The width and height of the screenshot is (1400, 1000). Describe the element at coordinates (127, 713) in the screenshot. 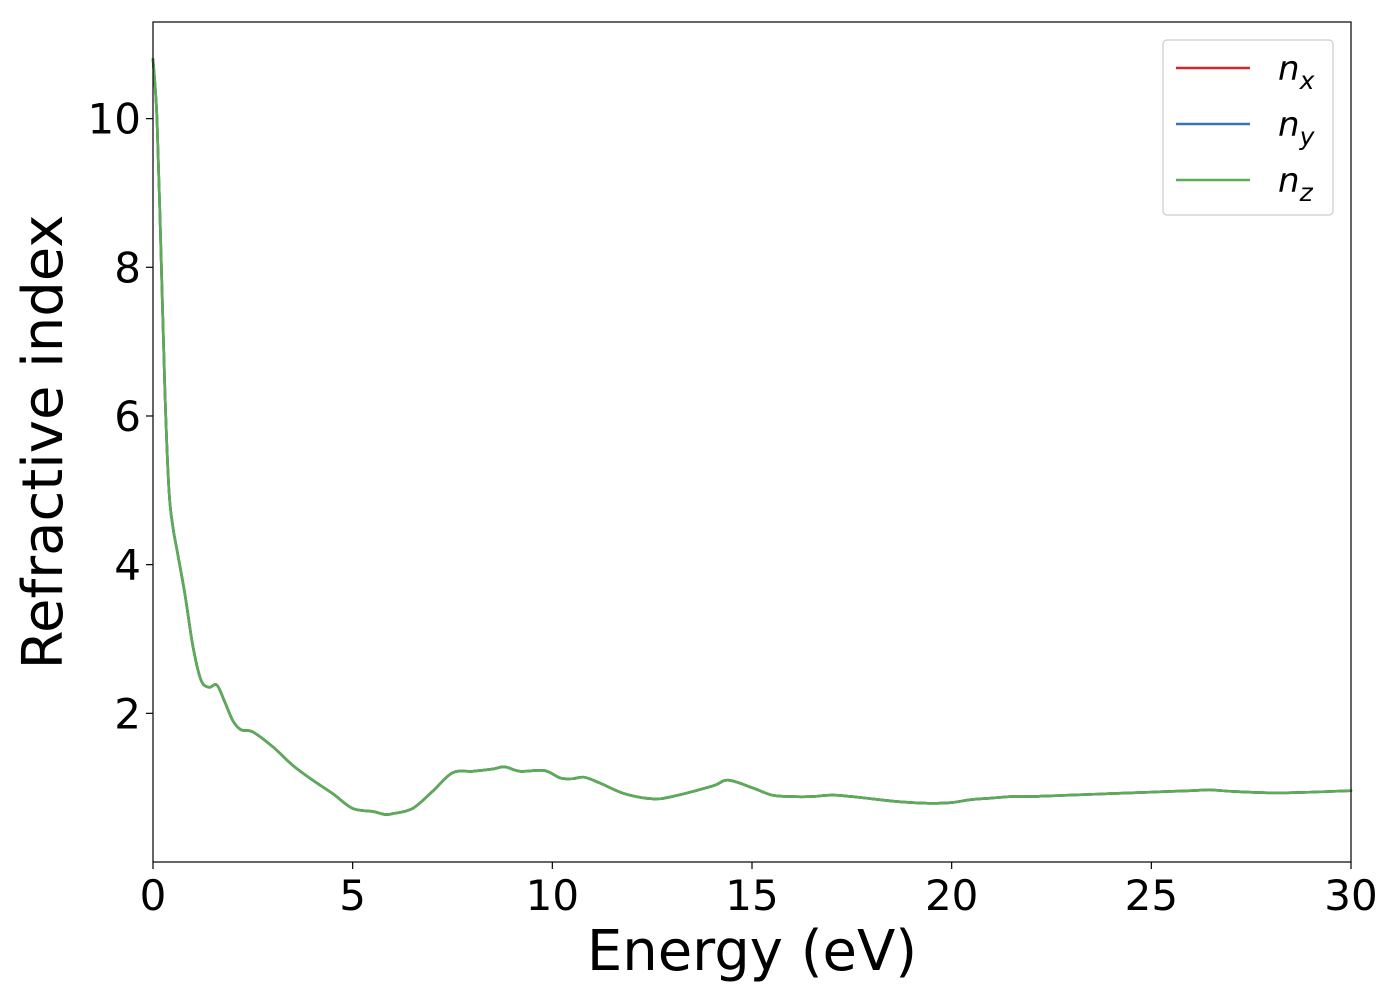

I see `y-tick-label: 2` at that location.